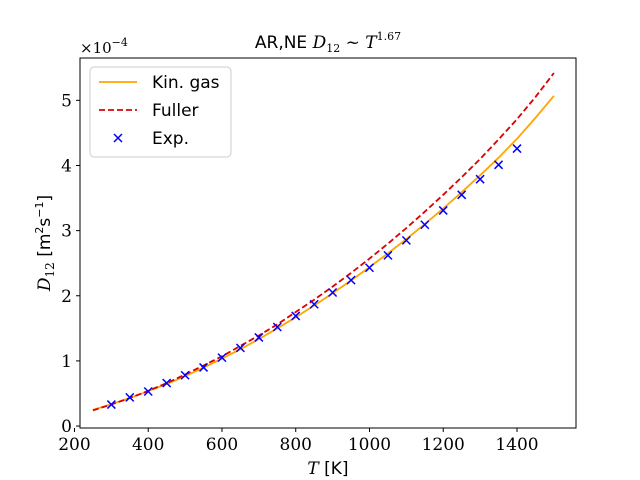 This screenshot has height=480, width=640. I want to click on x-tick-label: 1400, so click(516, 445).